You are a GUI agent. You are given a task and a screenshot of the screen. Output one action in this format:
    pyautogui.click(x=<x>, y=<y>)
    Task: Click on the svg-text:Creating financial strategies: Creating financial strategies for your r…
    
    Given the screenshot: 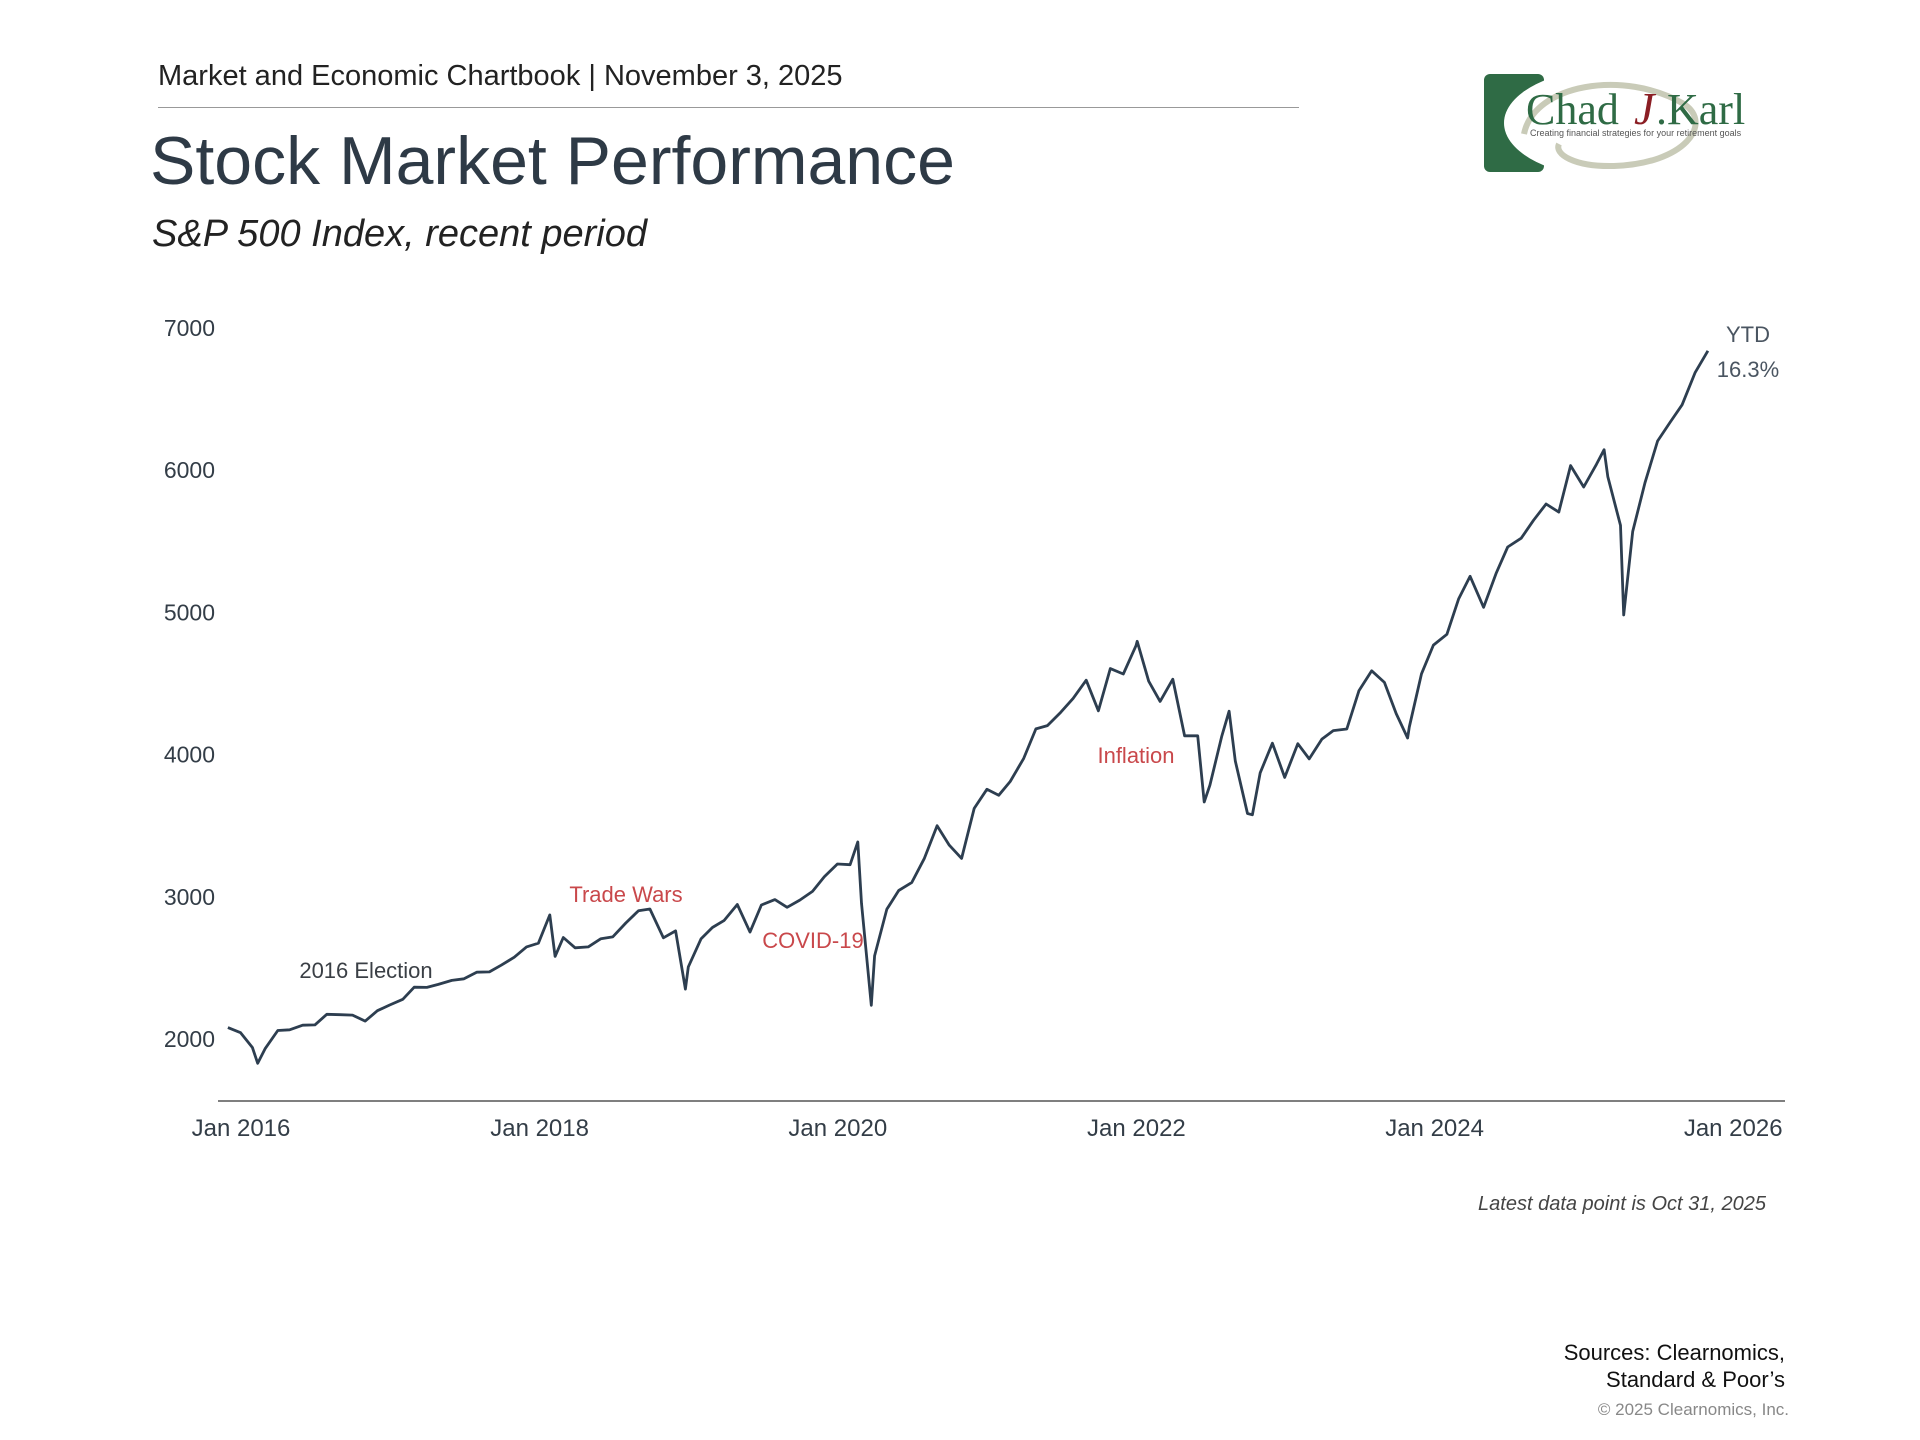 What is the action you would take?
    pyautogui.click(x=1636, y=133)
    